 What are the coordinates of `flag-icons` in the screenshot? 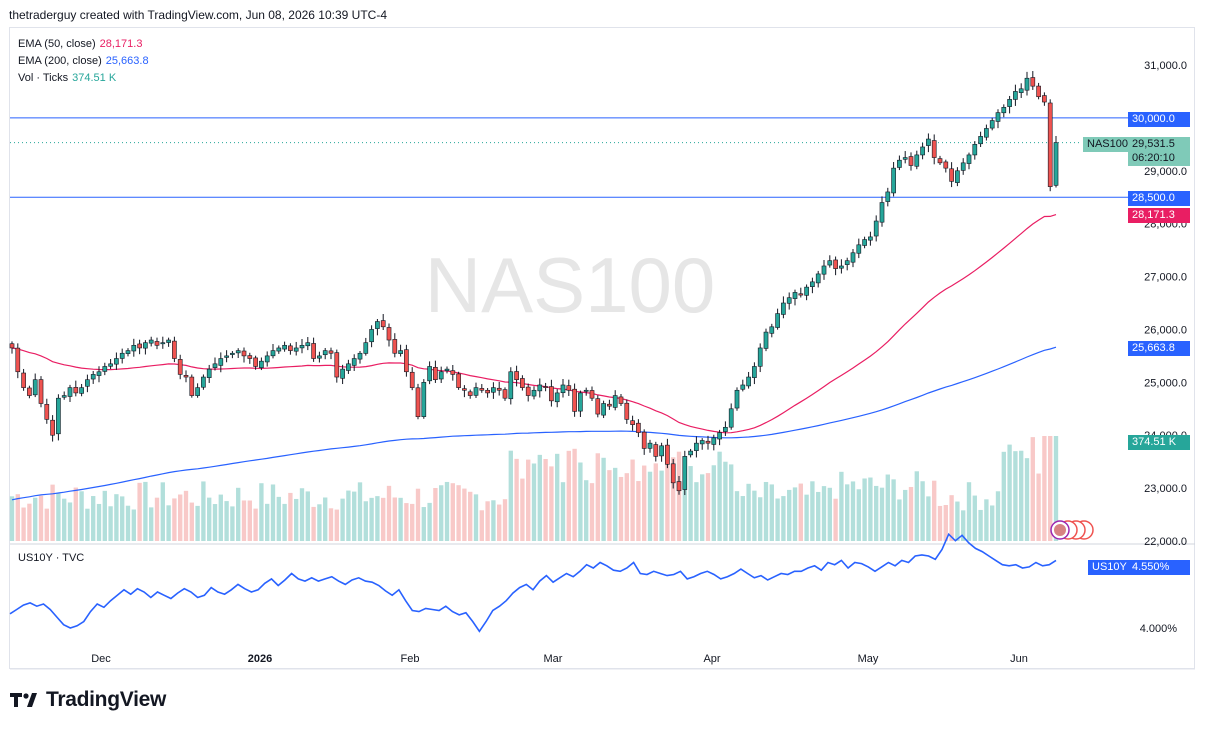 It's located at (1072, 530).